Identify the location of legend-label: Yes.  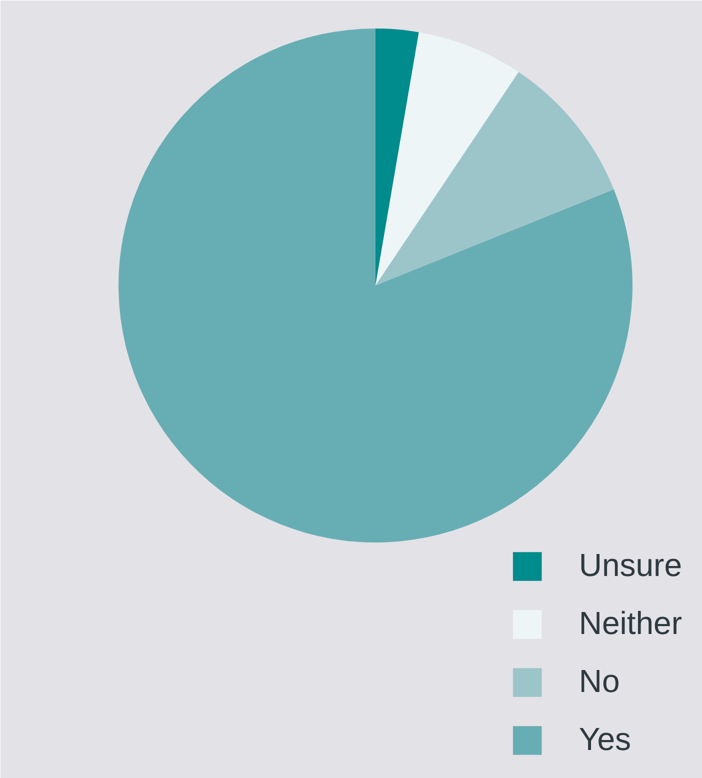
(605, 739).